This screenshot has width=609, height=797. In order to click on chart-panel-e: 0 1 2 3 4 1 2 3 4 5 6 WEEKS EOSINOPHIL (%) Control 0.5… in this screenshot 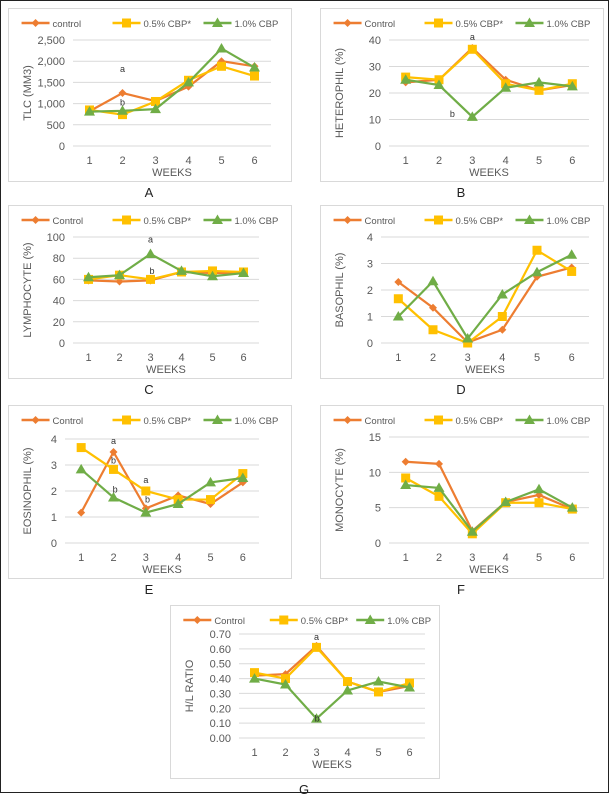, I will do `click(150, 492)`.